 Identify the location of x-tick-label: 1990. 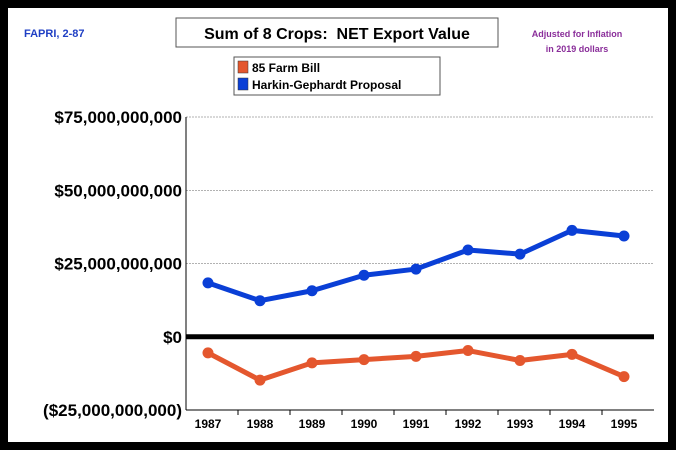
(364, 424).